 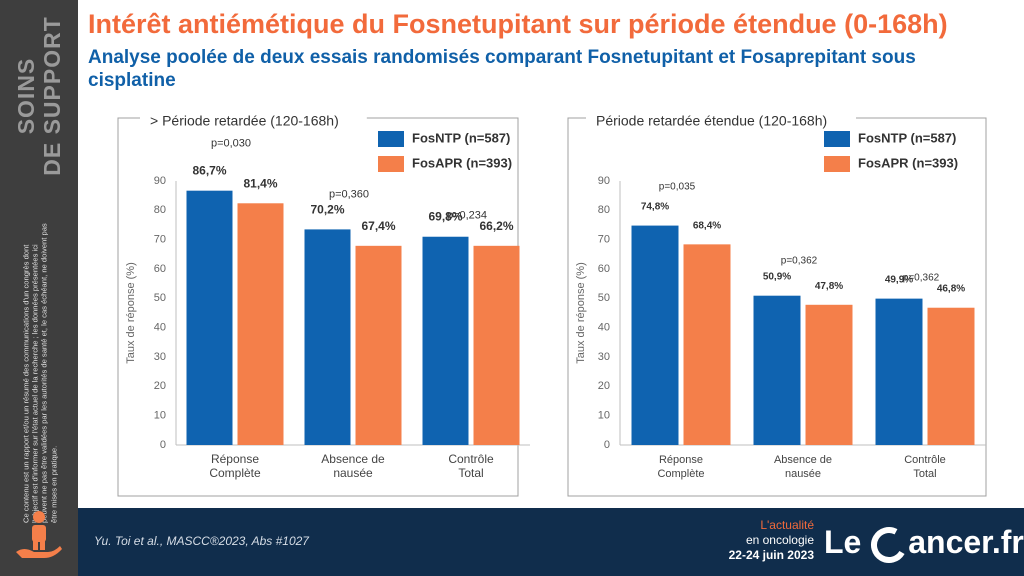 What do you see at coordinates (445, 217) in the screenshot?
I see `data-label: 69,8%` at bounding box center [445, 217].